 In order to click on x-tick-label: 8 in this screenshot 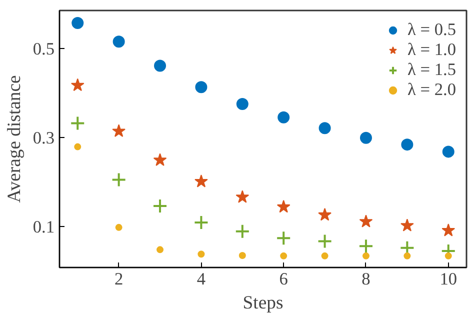, I will do `click(366, 279)`.